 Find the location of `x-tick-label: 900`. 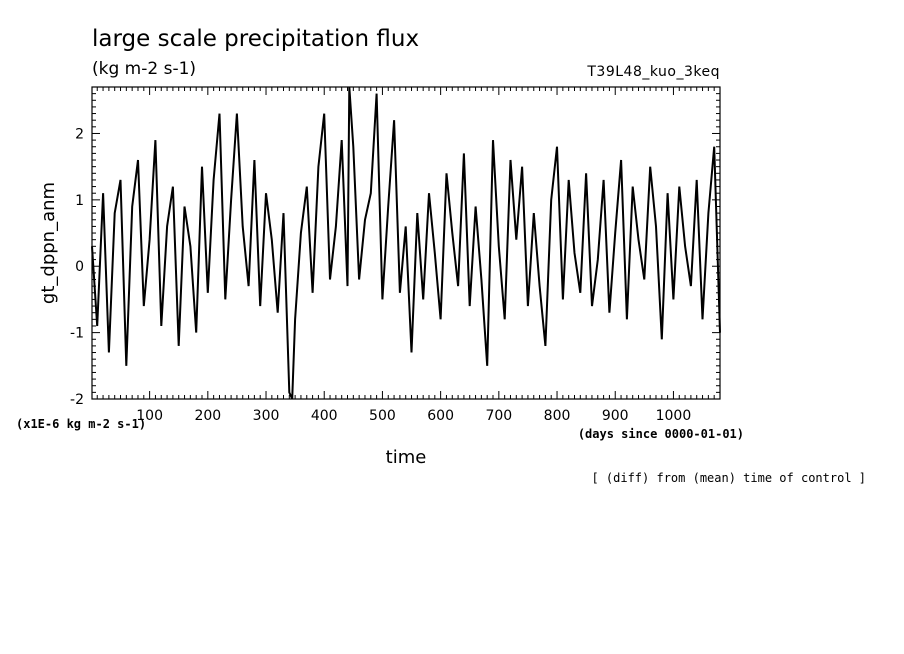

x-tick-label: 900 is located at coordinates (615, 416).